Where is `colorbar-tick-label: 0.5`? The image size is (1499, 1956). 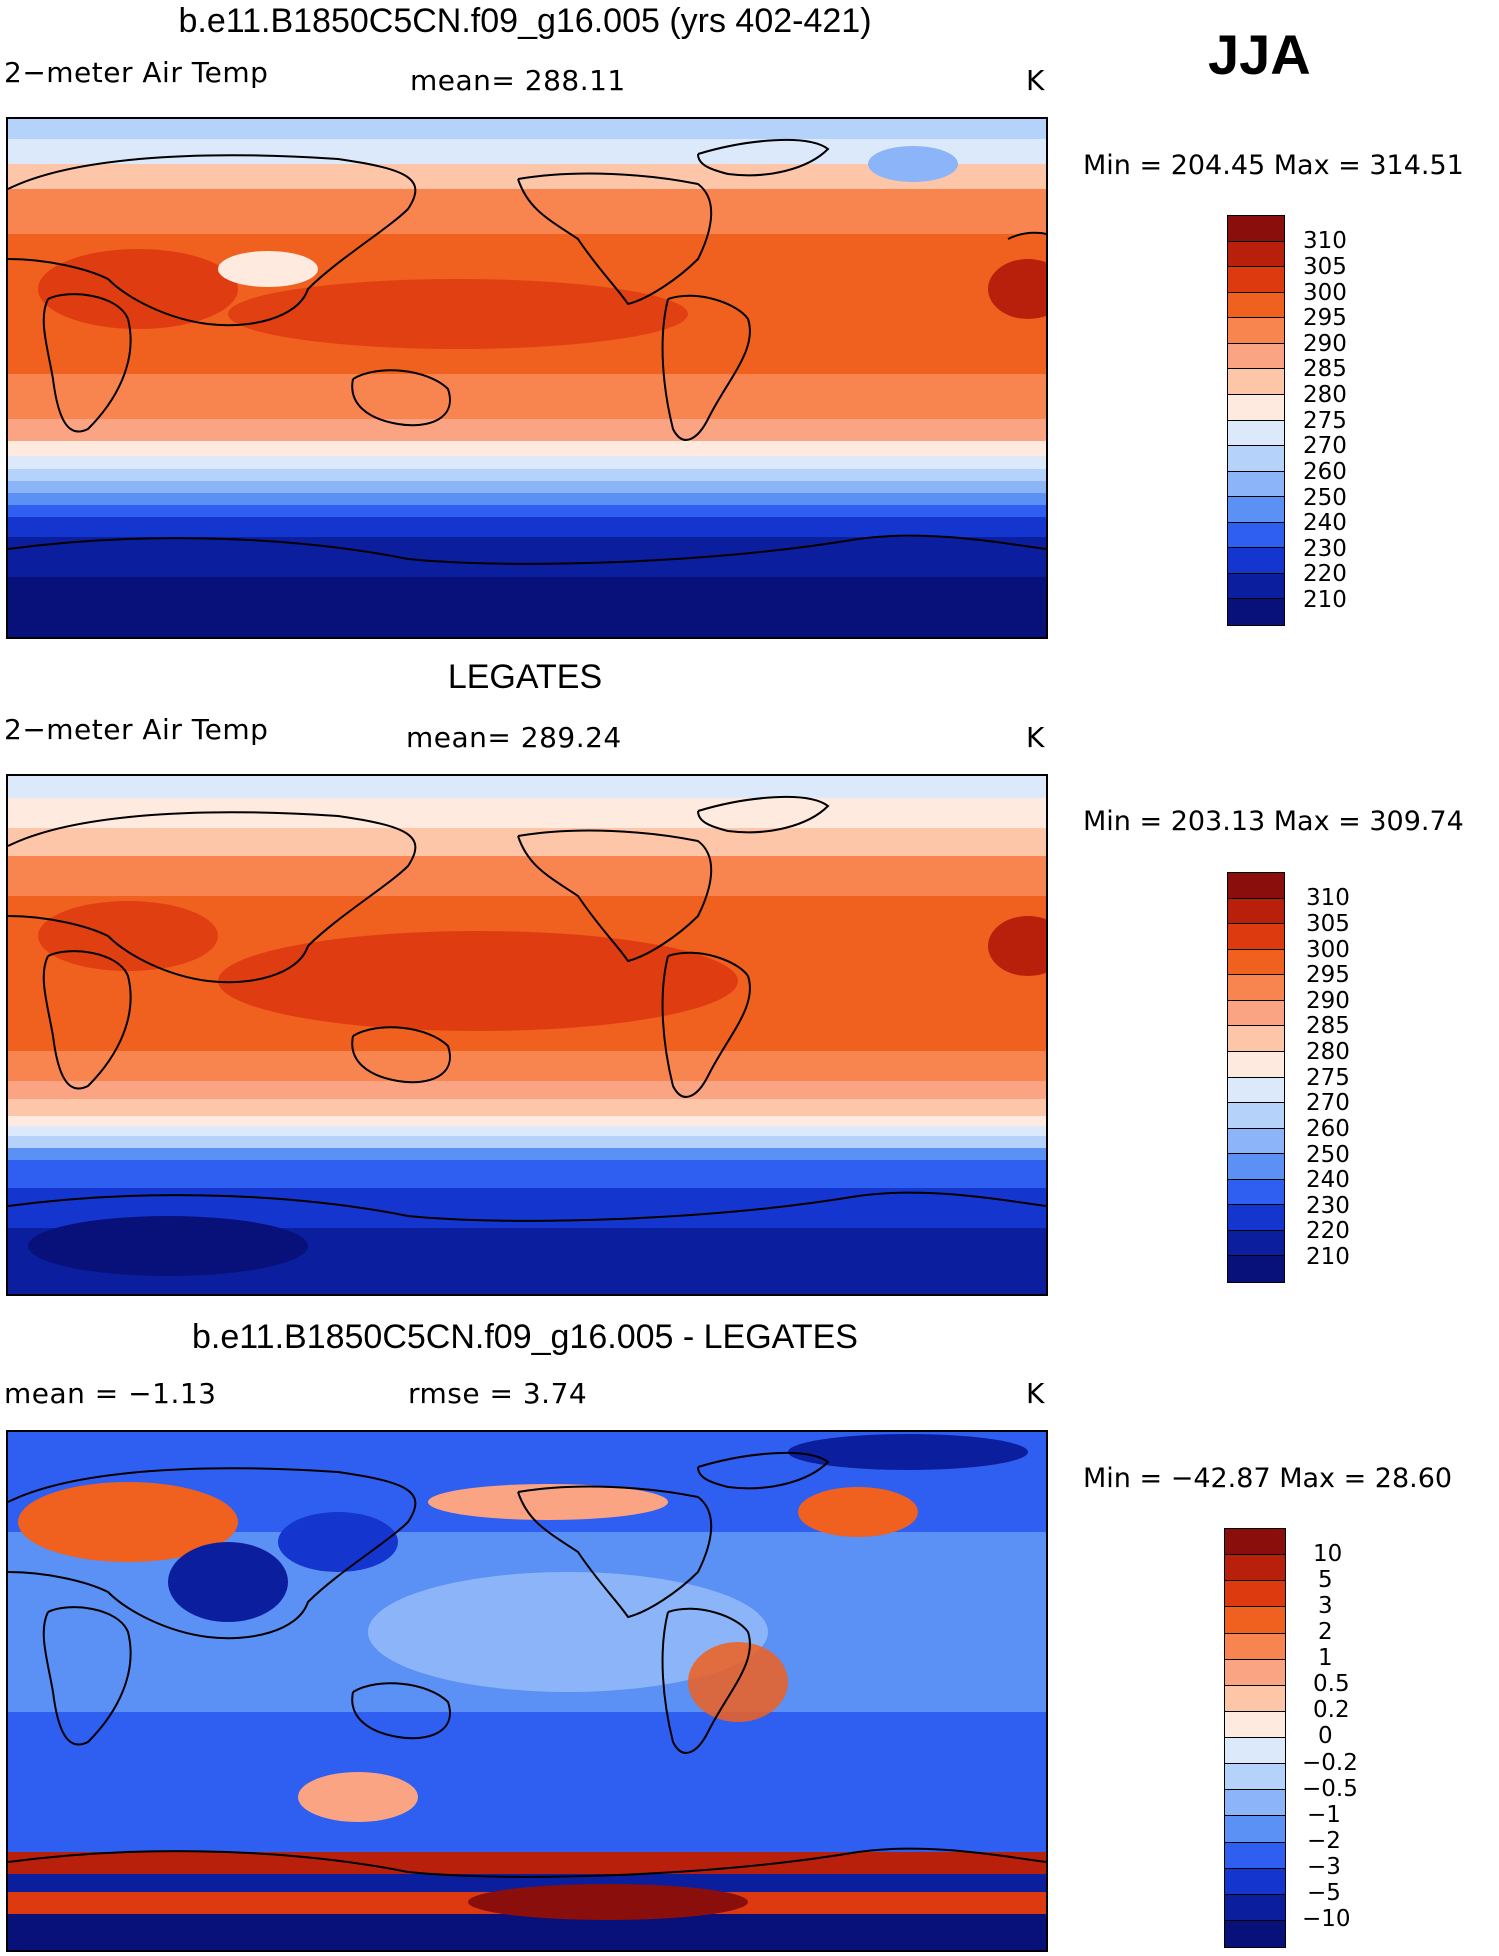 colorbar-tick-label: 0.5 is located at coordinates (1331, 1684).